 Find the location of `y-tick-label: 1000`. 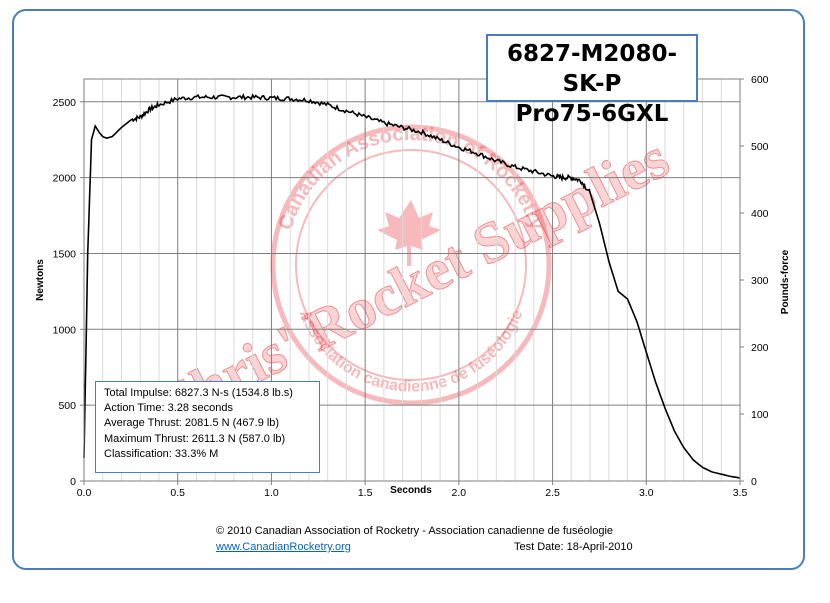

y-tick-label: 1000 is located at coordinates (65, 330).